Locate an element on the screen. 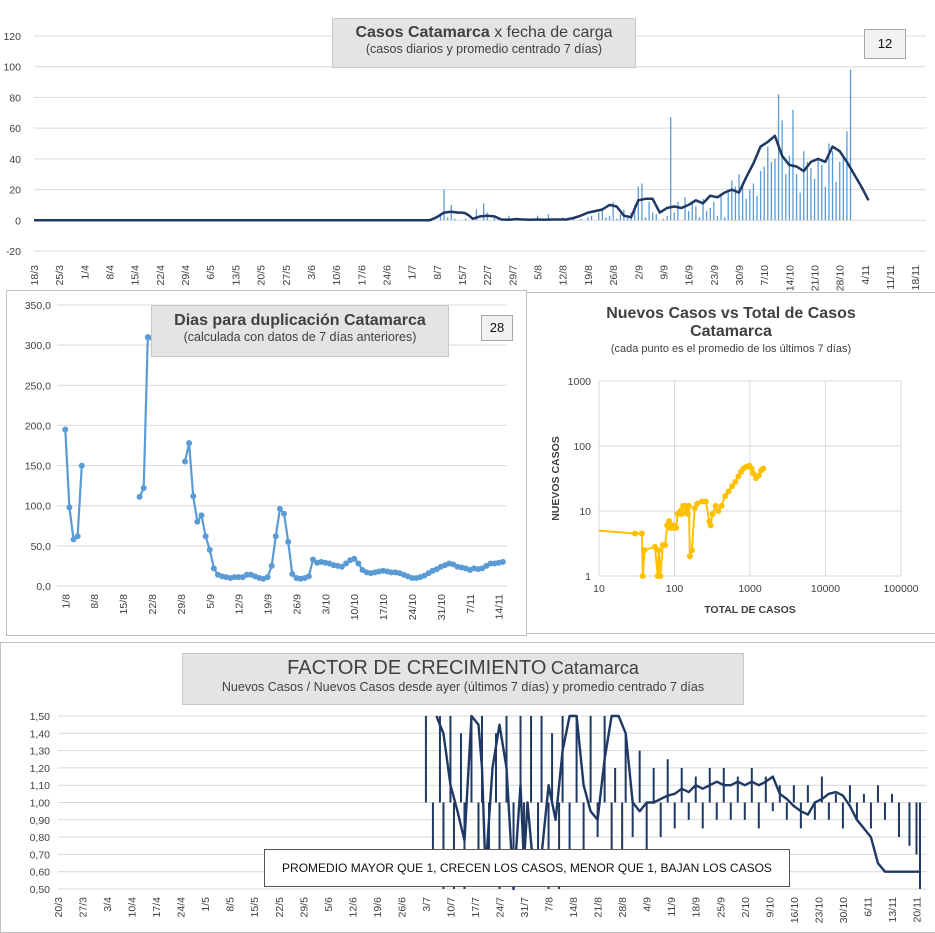 This screenshot has height=933, width=935. x-tick-label: 100000 is located at coordinates (900, 589).